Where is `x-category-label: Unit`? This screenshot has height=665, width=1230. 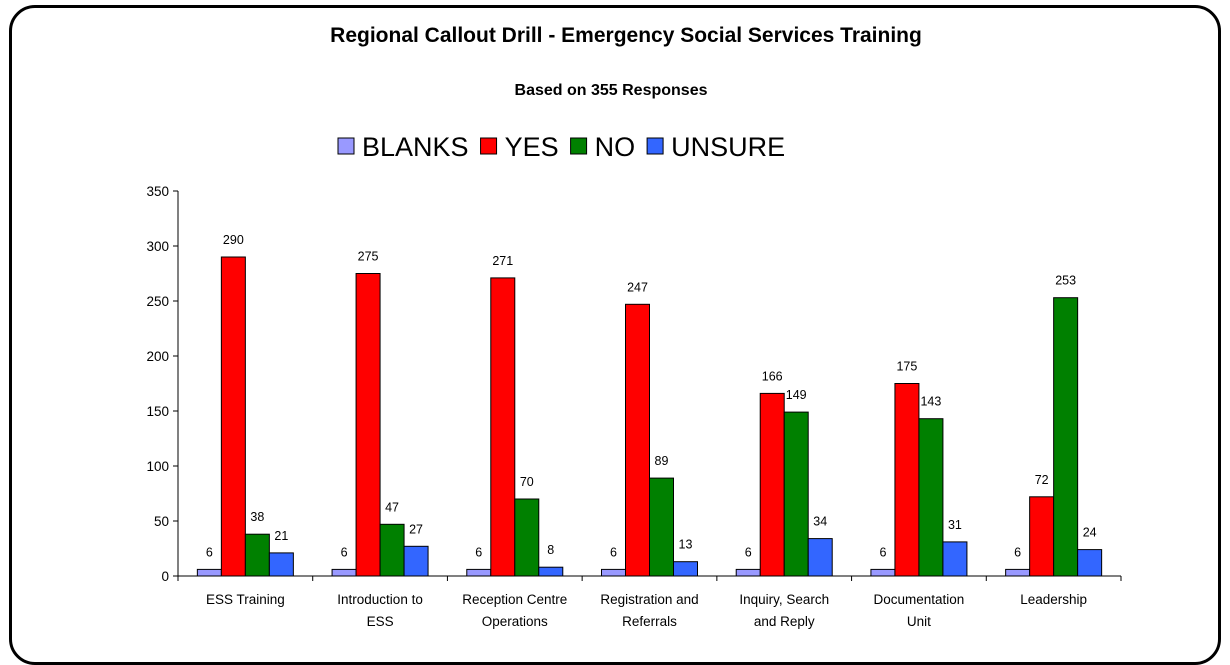 x-category-label: Unit is located at coordinates (919, 621).